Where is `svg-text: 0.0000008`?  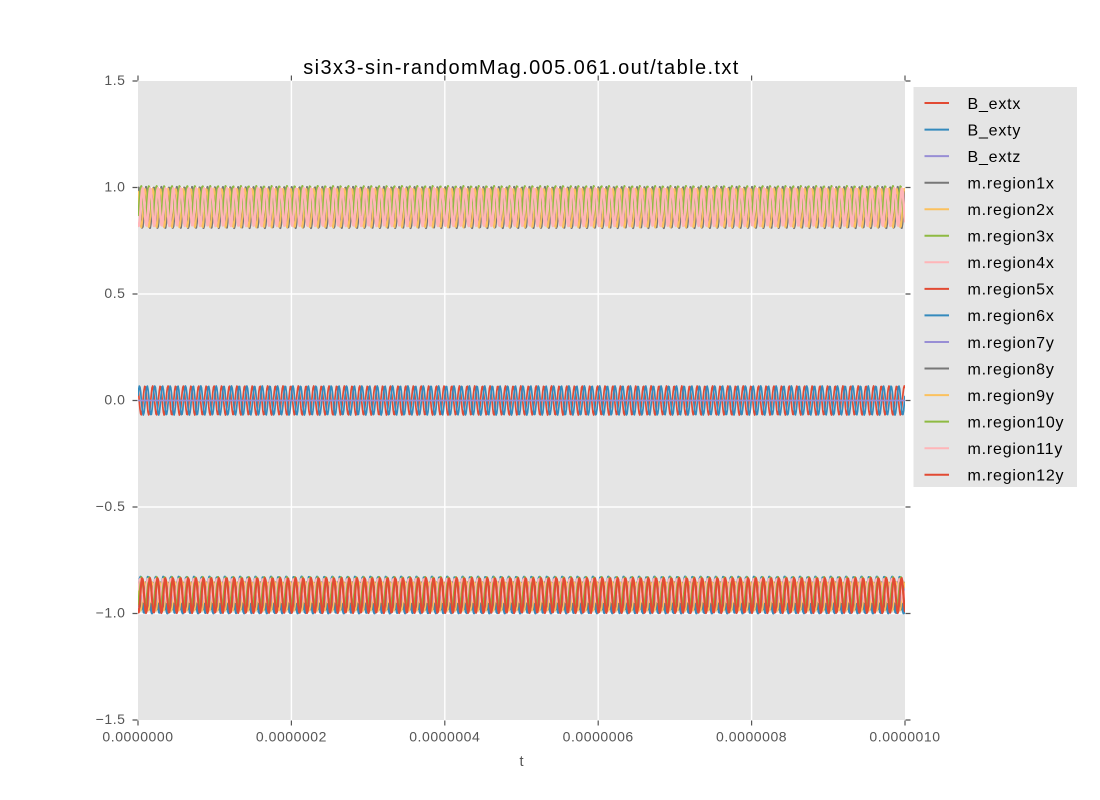
svg-text: 0.0000008 is located at coordinates (751, 737).